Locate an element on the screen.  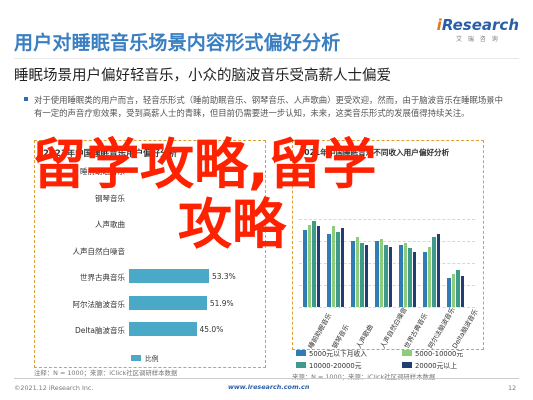
left-chart-category-label: 睡前助眠音乐 is located at coordinates (102, 171).